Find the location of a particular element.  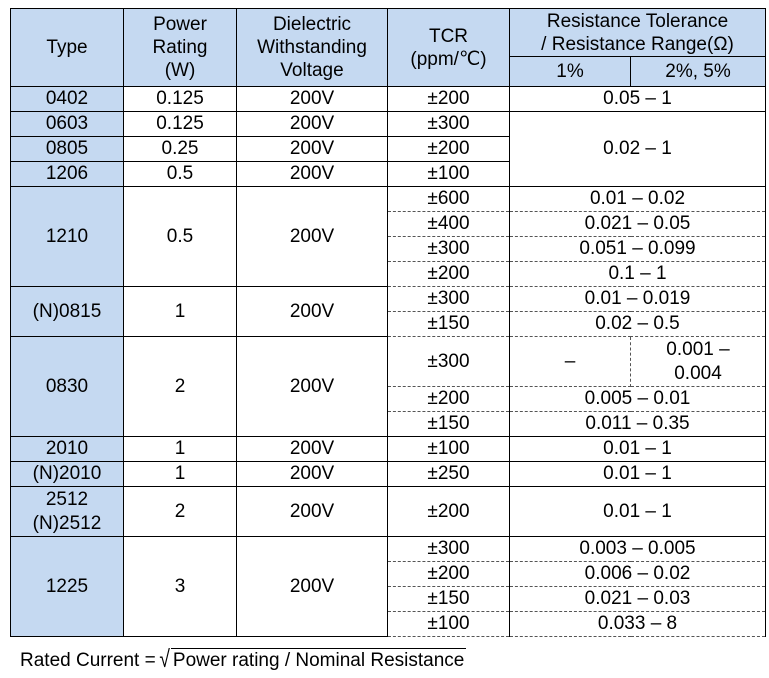

type-cell: 1206 is located at coordinates (67, 174).